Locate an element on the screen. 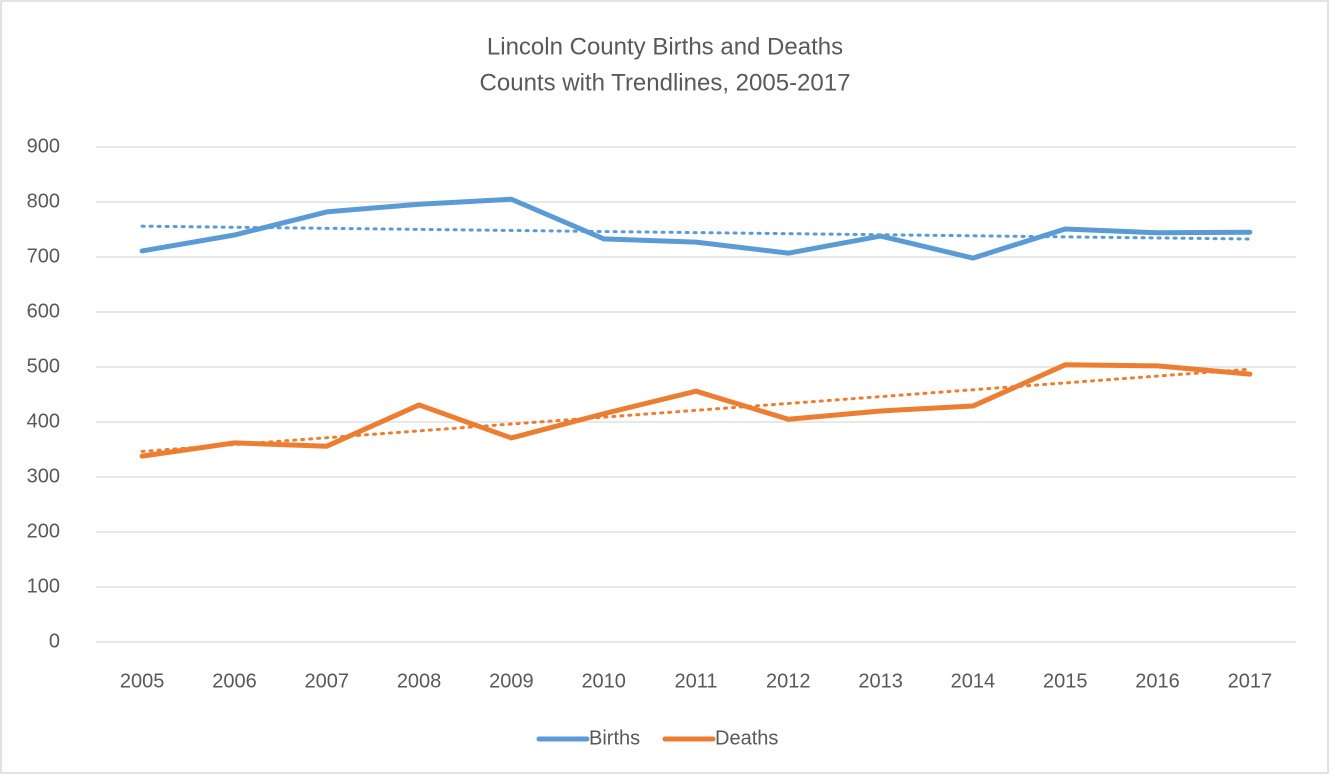 The width and height of the screenshot is (1331, 776). chart-title: Lincoln County Births and Deaths is located at coordinates (665, 46).